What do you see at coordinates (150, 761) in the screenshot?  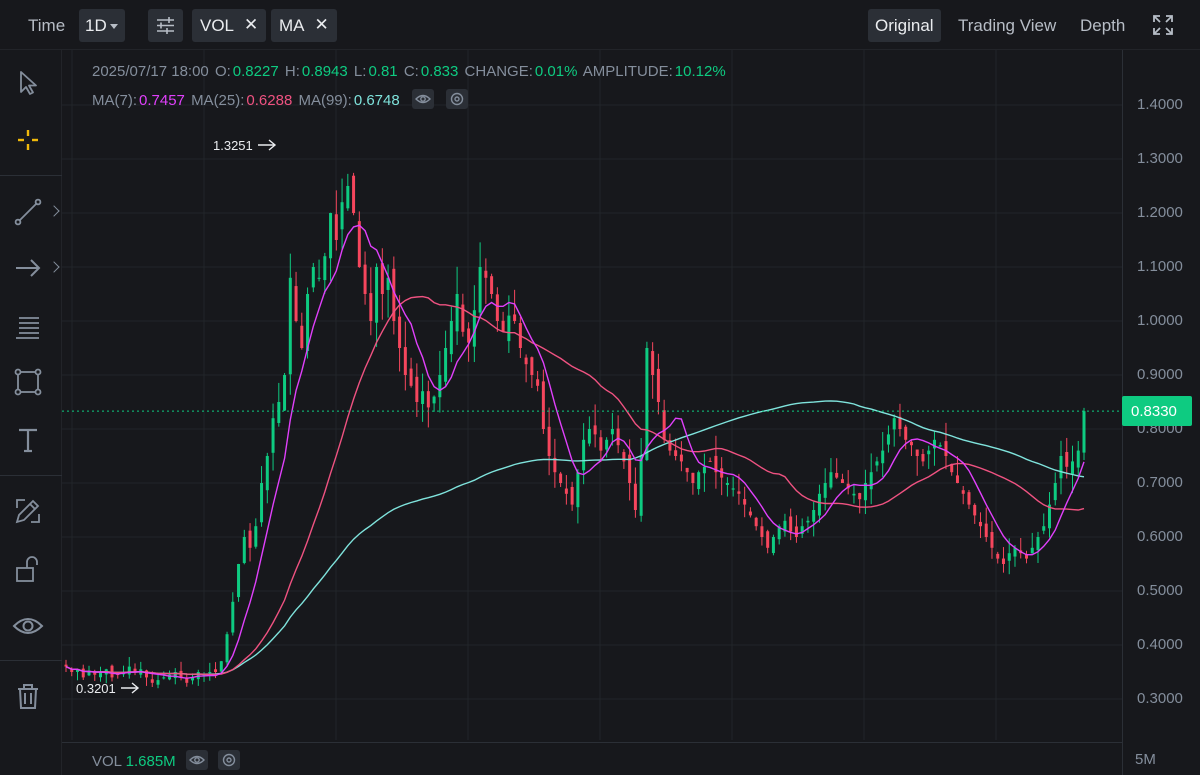 I see `volume-value: 1.685M` at bounding box center [150, 761].